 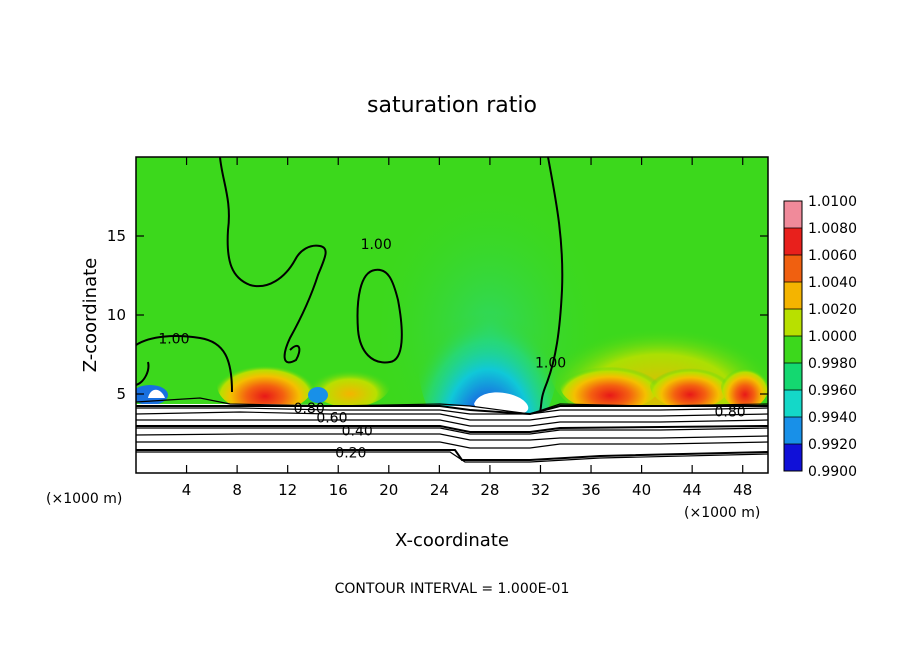 I want to click on contour-label: 0.60, so click(x=331, y=419).